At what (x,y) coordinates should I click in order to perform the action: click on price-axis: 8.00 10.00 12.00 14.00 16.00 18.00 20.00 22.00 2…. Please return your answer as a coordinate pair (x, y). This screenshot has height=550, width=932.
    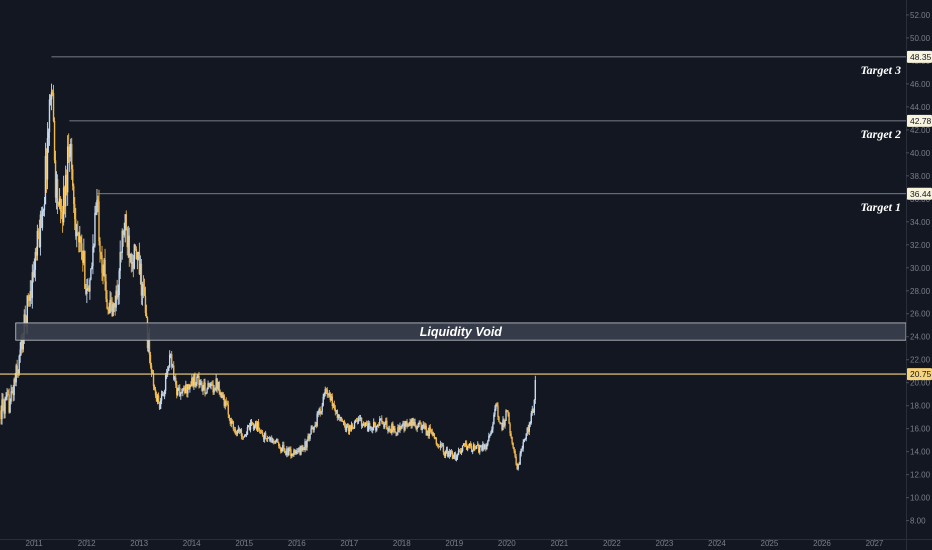
    Looking at the image, I should click on (919, 275).